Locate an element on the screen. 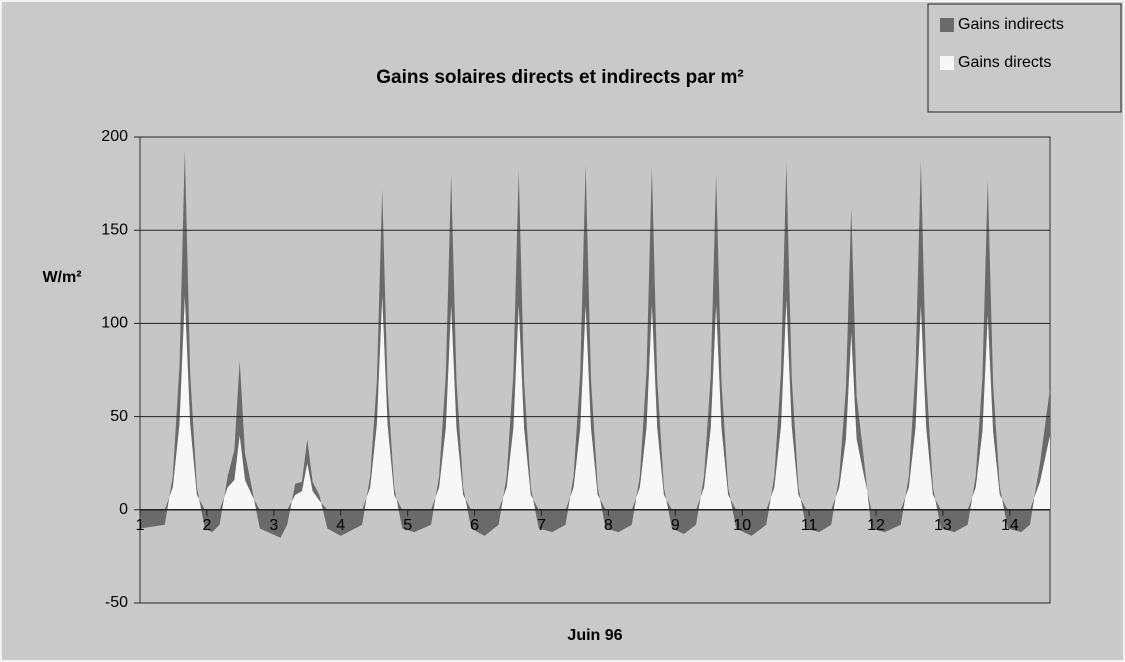 The width and height of the screenshot is (1125, 662). legend-label: Gains indirects is located at coordinates (1011, 24).